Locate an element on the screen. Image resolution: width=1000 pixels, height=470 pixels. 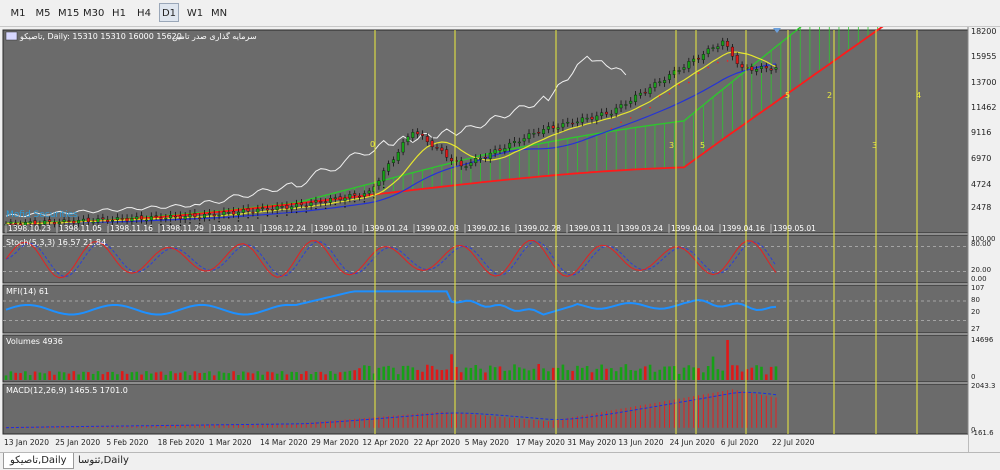
price-tick-label: 18200 is located at coordinates (983, 31).